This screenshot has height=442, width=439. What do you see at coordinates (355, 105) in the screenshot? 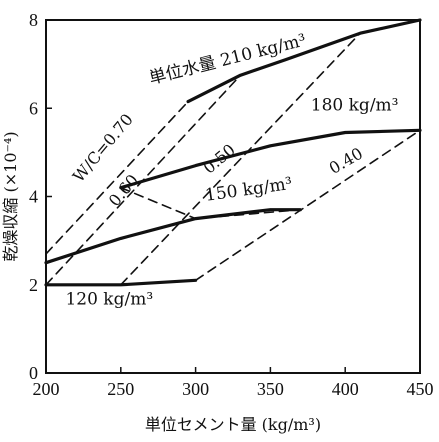
I see `series-label-180-kg-m: 180 kg/m³` at bounding box center [355, 105].